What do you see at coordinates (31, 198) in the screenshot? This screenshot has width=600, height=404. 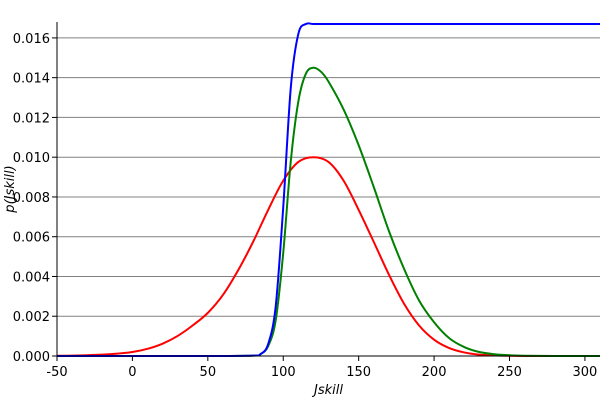 I see `y-tick-label-4: 0.008` at bounding box center [31, 198].